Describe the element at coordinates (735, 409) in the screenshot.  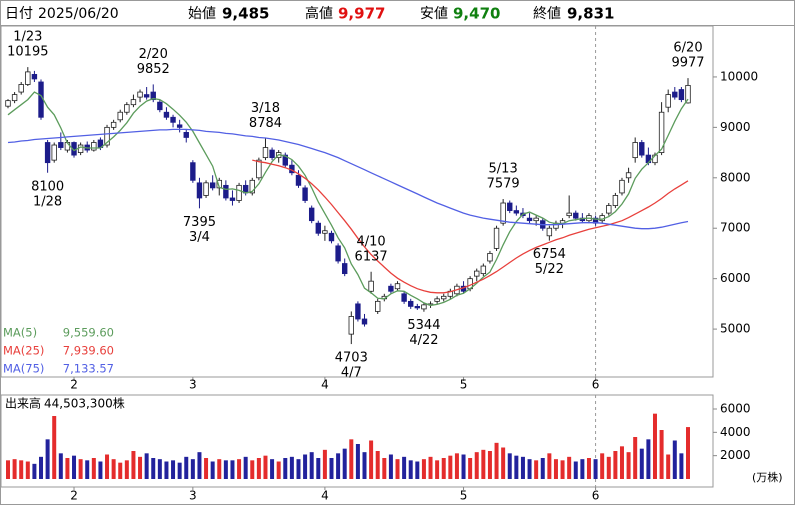
I see `y-tick-label: 6000` at that location.